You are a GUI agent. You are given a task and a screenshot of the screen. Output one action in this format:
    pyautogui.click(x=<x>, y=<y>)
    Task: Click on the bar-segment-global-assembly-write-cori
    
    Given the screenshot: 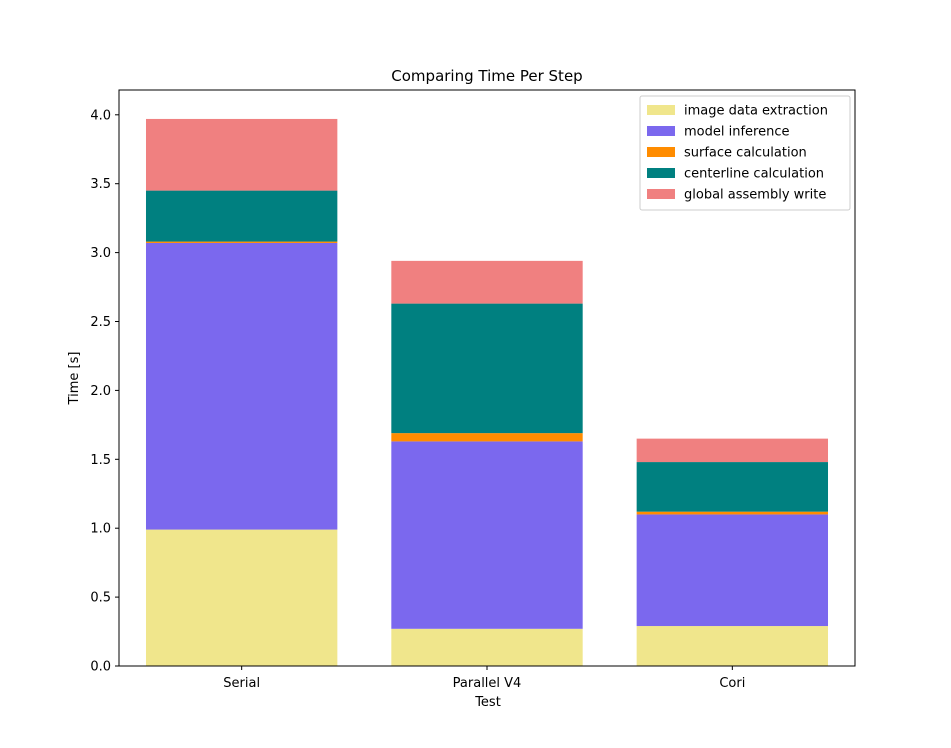 What is the action you would take?
    pyautogui.click(x=732, y=450)
    